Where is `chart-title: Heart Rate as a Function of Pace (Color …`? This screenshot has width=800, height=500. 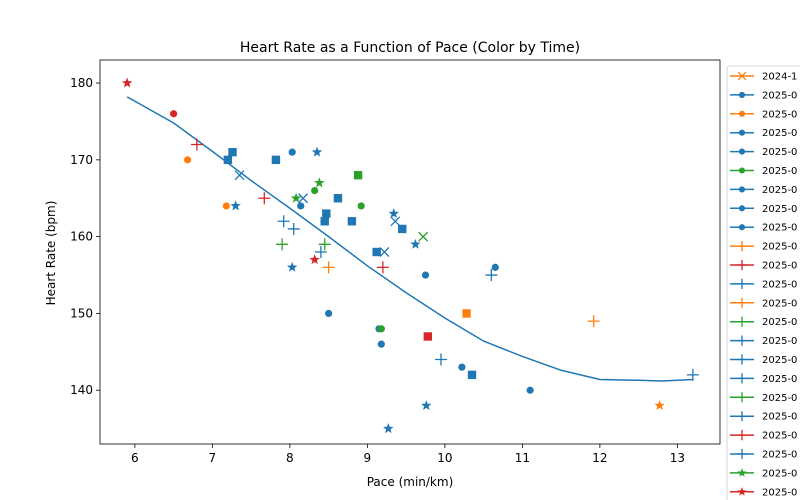
chart-title: Heart Rate as a Function of Pace (Color … is located at coordinates (410, 48).